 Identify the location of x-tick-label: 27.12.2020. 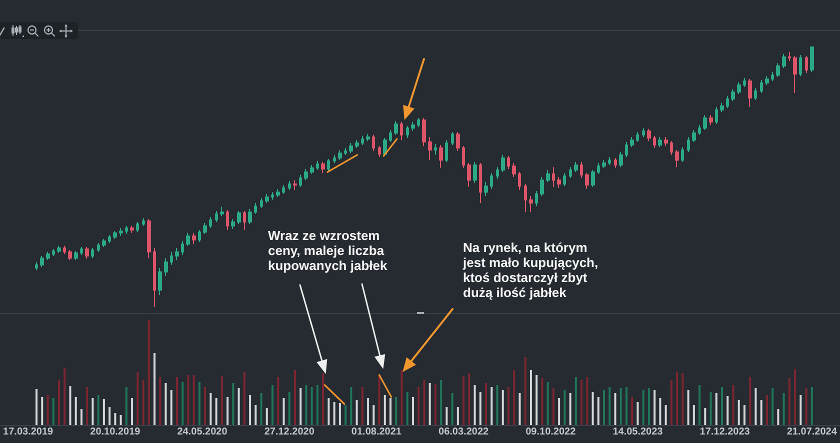
(289, 432).